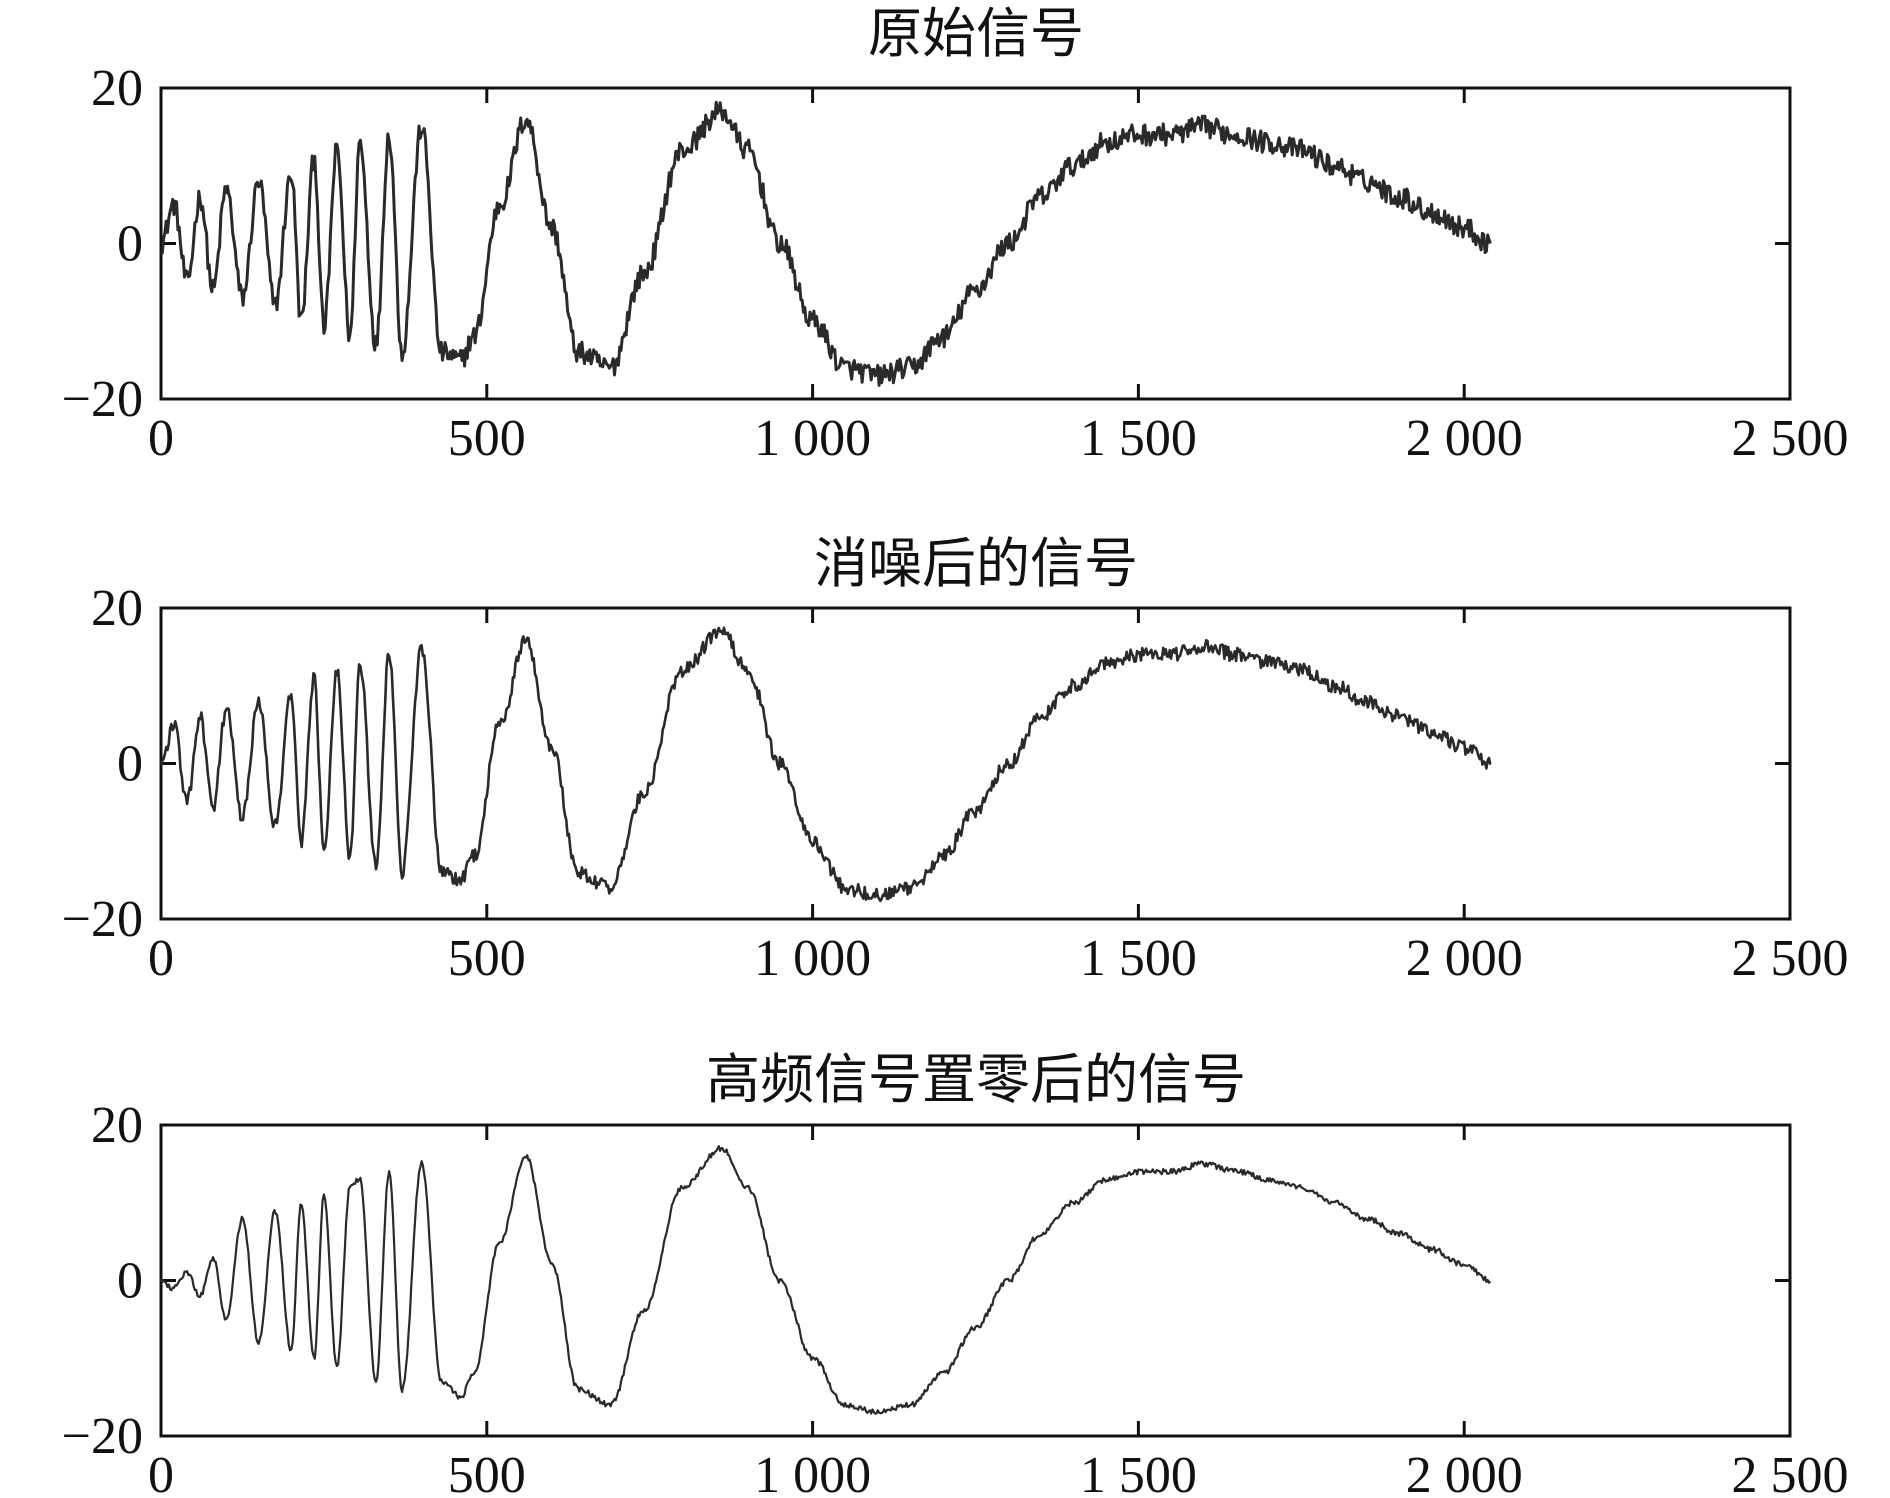 The height and width of the screenshot is (1498, 1890). What do you see at coordinates (117, 608) in the screenshot?
I see `subplot-2-ytick-label-2: 20` at bounding box center [117, 608].